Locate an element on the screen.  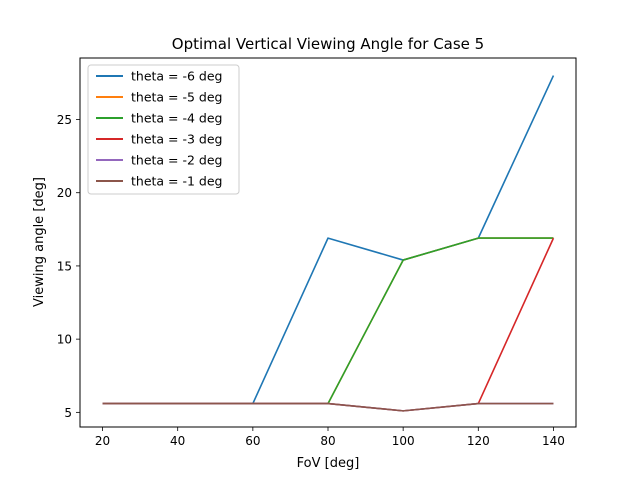
x-tick-label: 140 is located at coordinates (553, 441).